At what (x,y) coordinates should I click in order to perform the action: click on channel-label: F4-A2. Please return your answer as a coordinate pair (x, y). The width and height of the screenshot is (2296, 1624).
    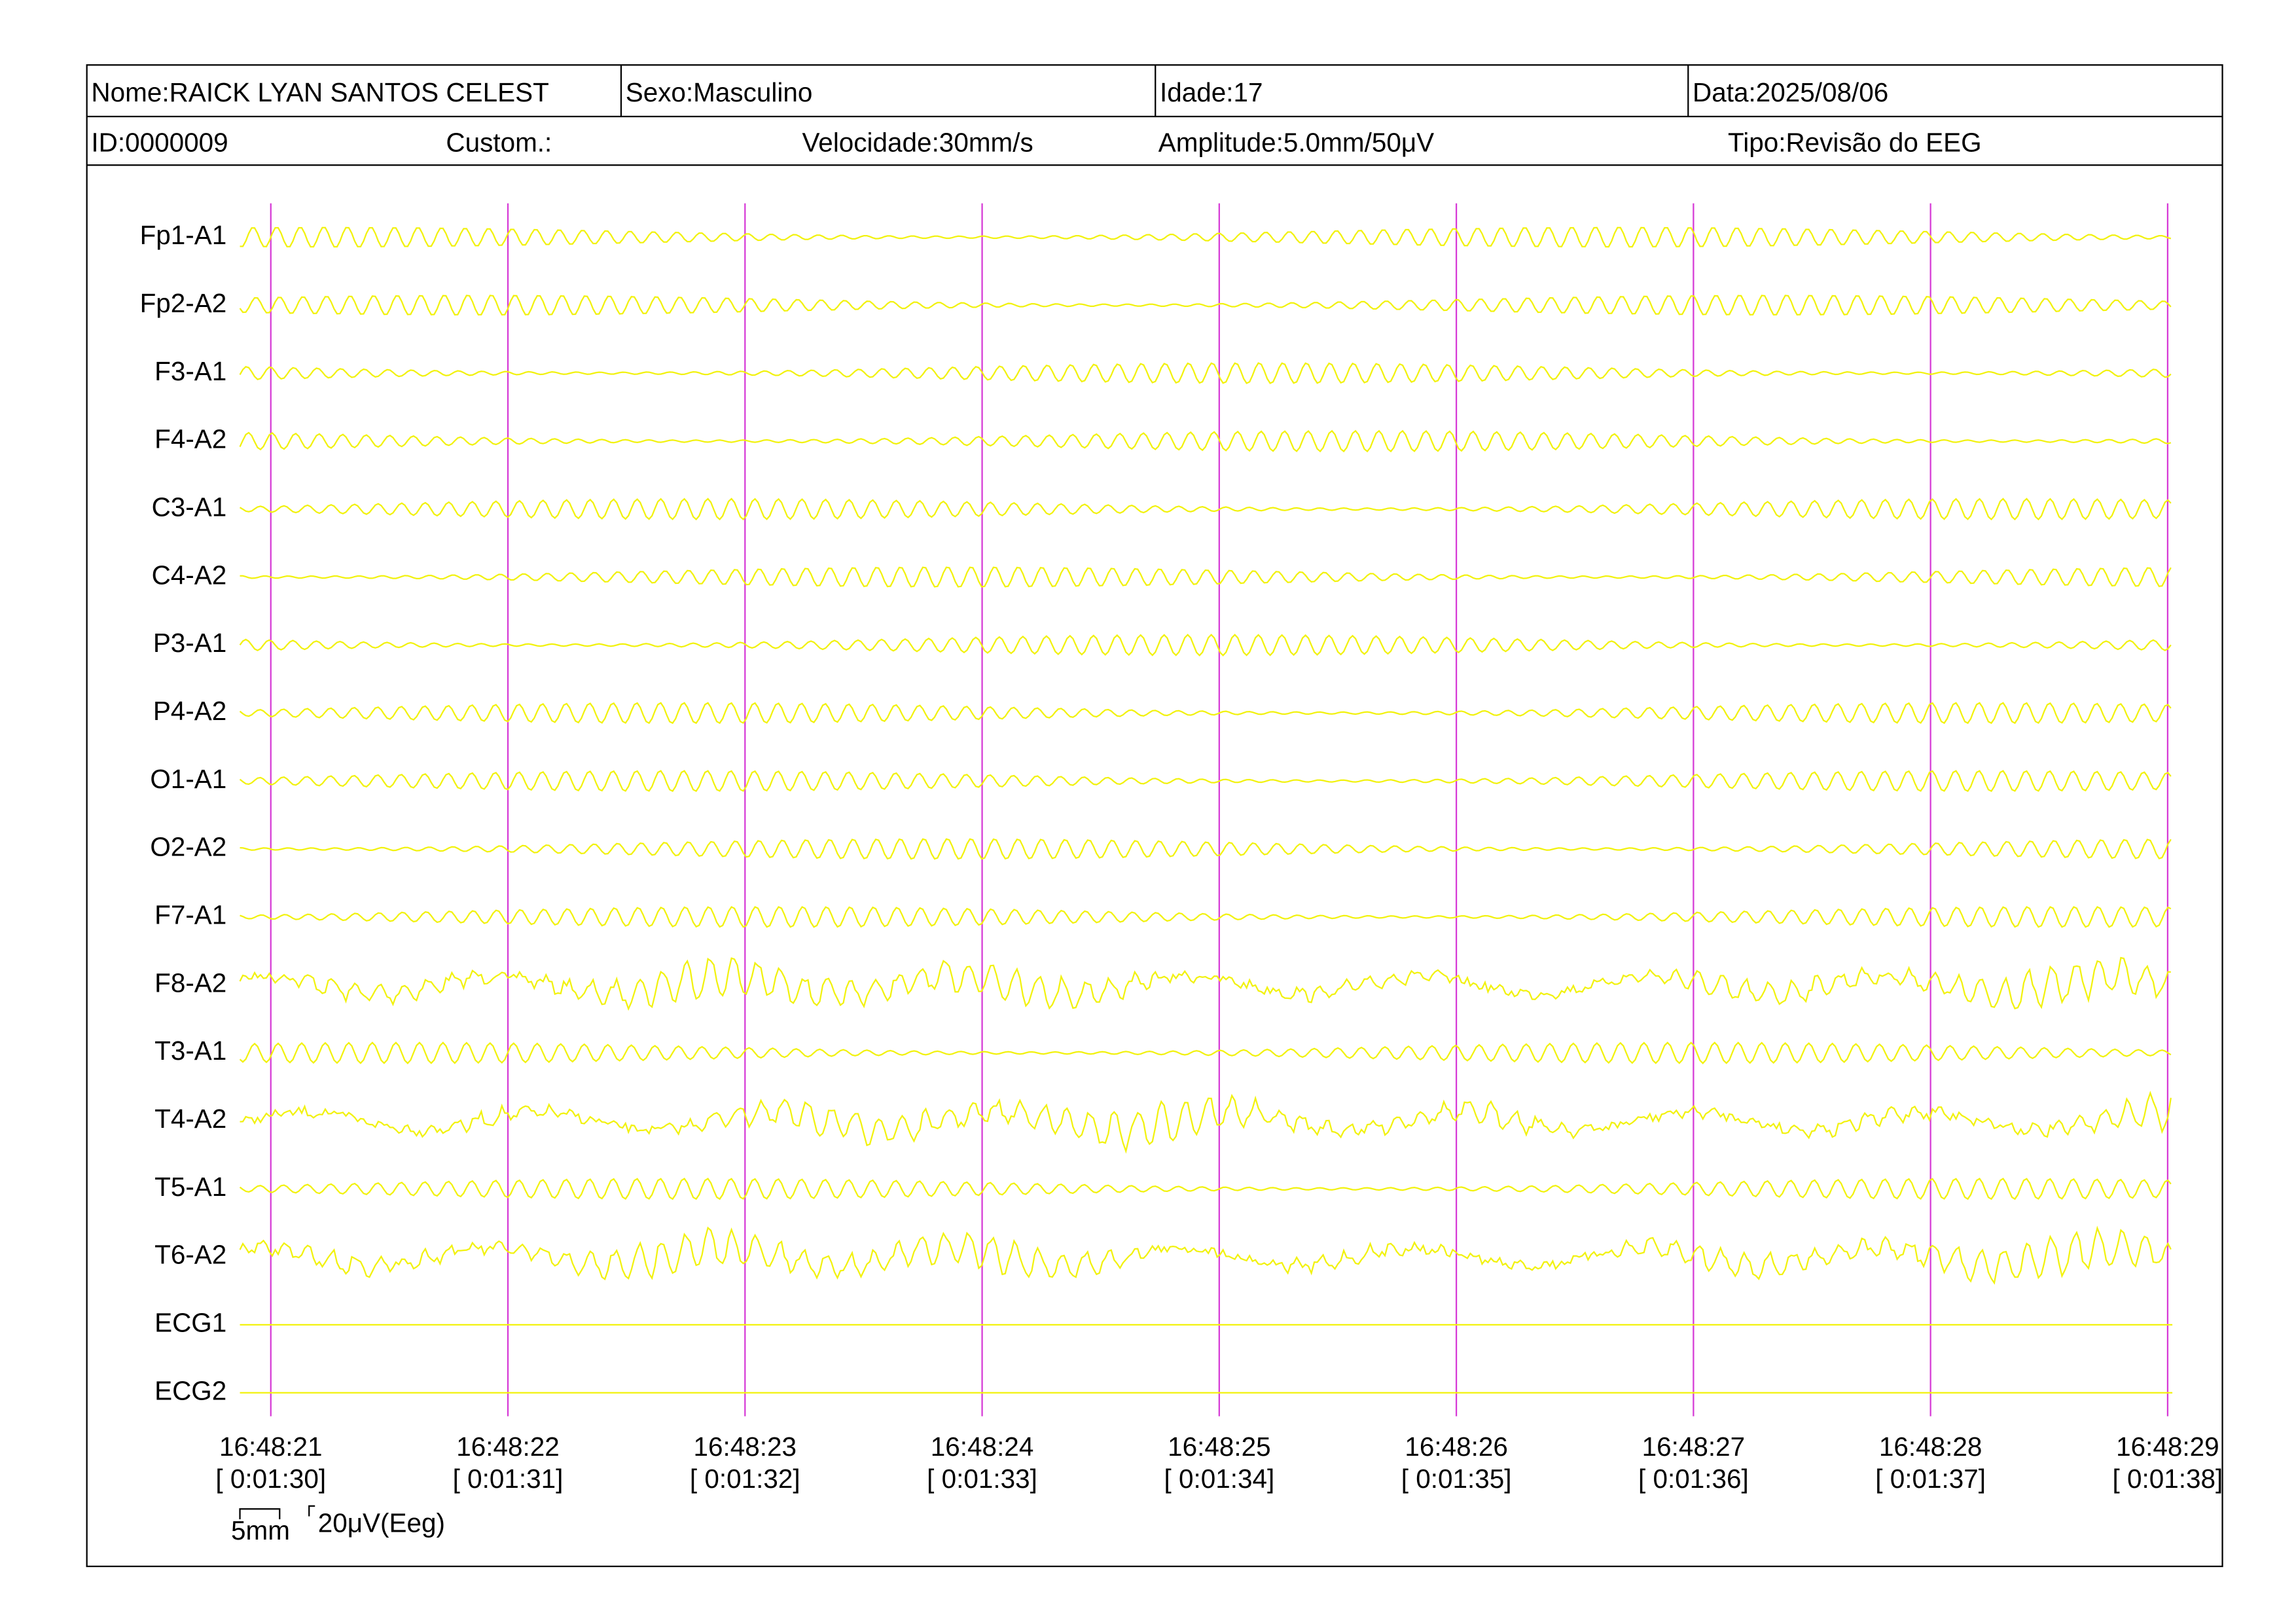
    Looking at the image, I should click on (190, 439).